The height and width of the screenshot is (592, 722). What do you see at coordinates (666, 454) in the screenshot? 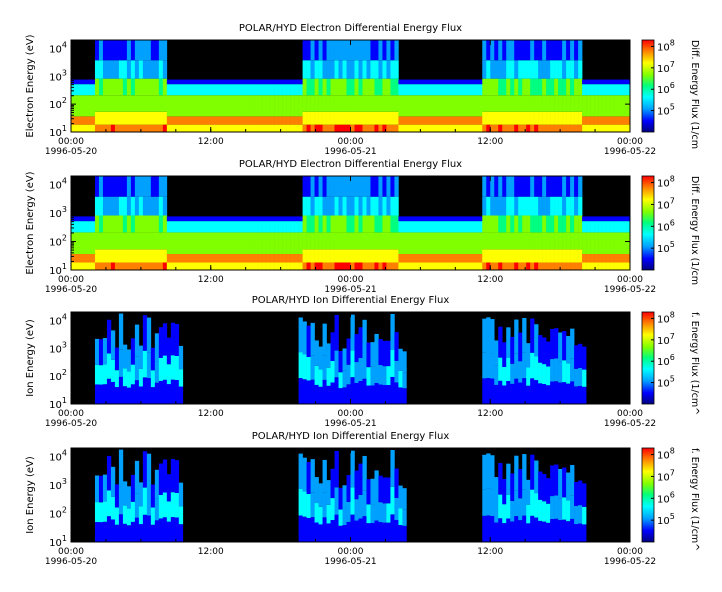
I see `colorbar-tick-label: 108` at bounding box center [666, 454].